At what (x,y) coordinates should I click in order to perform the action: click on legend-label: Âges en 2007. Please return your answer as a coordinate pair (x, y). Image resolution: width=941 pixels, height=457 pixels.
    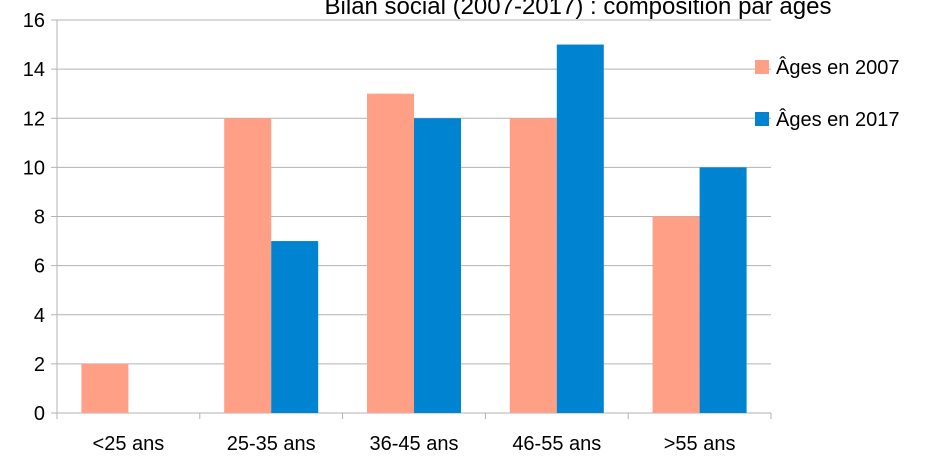
    Looking at the image, I should click on (837, 67).